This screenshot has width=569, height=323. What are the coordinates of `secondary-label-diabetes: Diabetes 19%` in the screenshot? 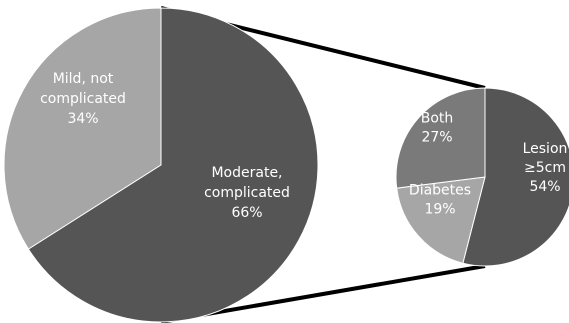 It's located at (440, 200).